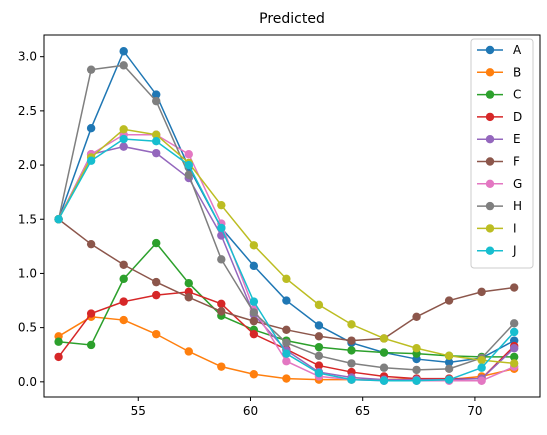  Describe the element at coordinates (499, 72) in the screenshot. I see `legend-item-B: B` at that location.